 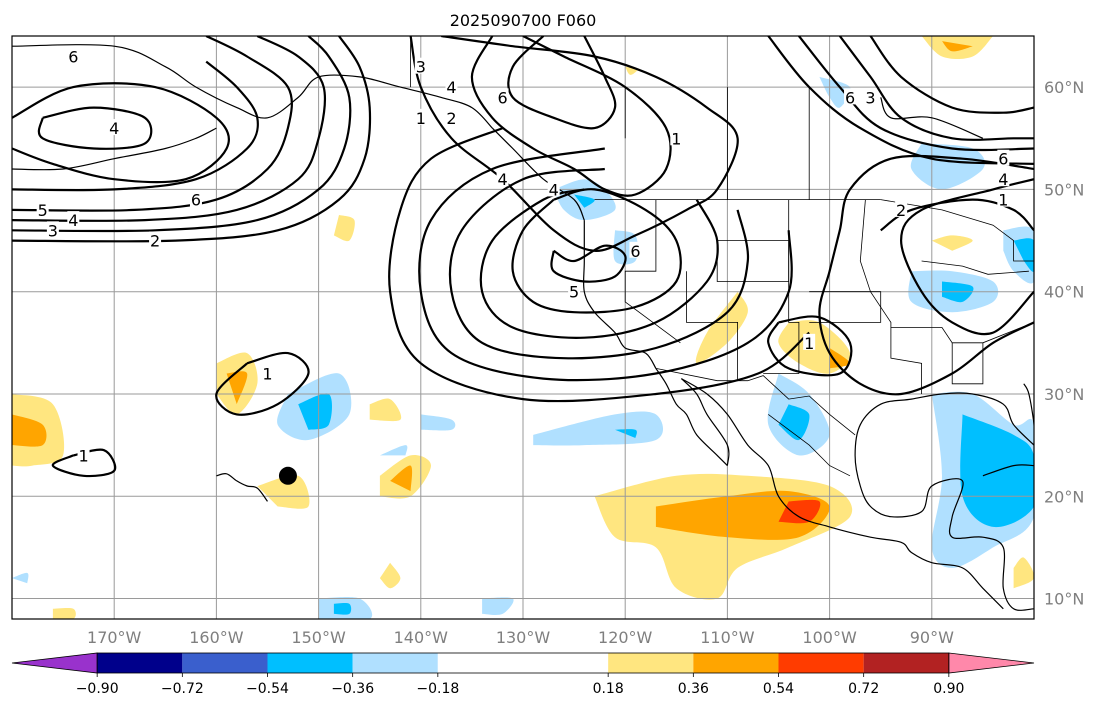 What do you see at coordinates (342, 608) in the screenshot?
I see `fill-pac-neg-5b` at bounding box center [342, 608].